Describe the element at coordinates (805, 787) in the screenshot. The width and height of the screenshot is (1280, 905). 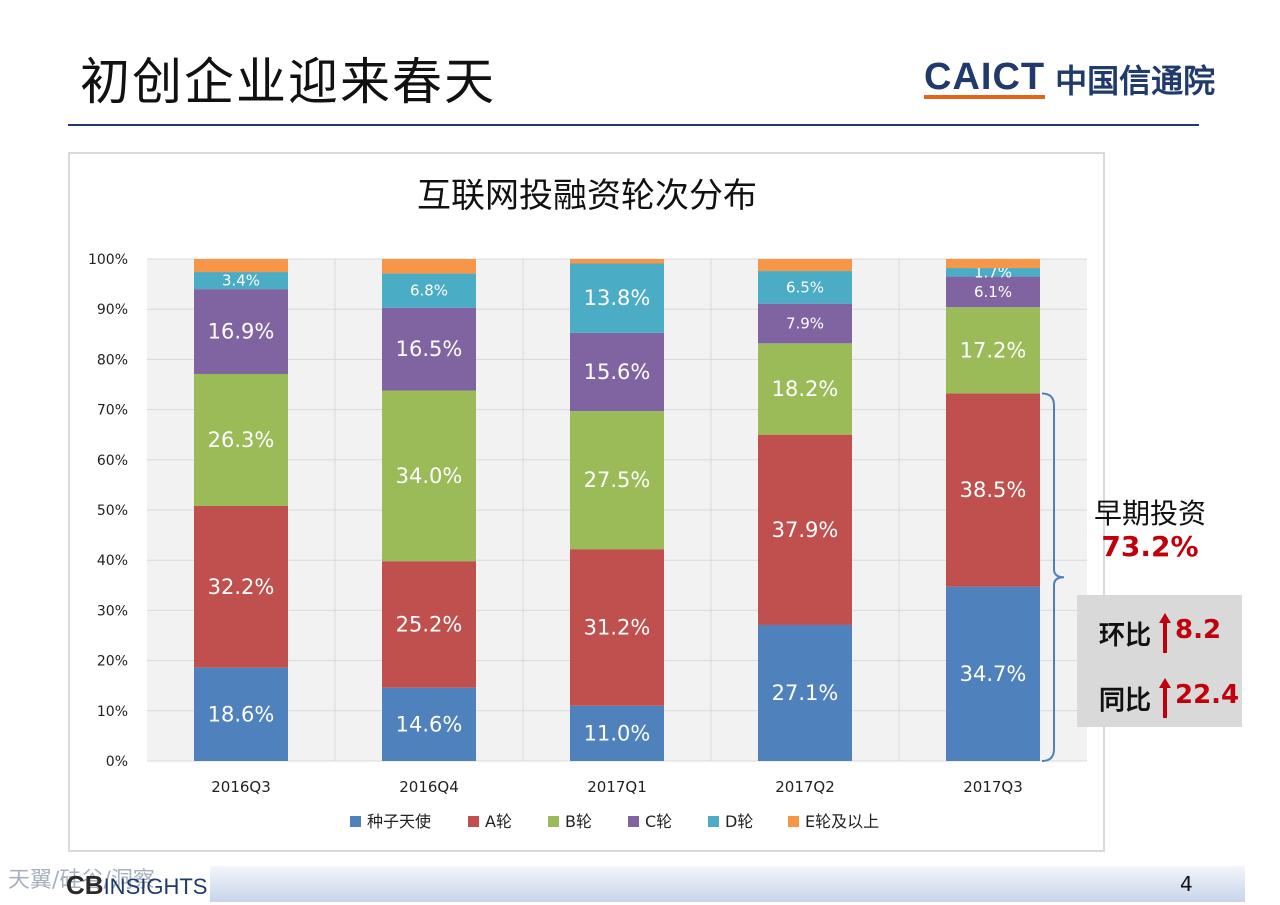
I see `x-tick-label: 2017Q2` at that location.